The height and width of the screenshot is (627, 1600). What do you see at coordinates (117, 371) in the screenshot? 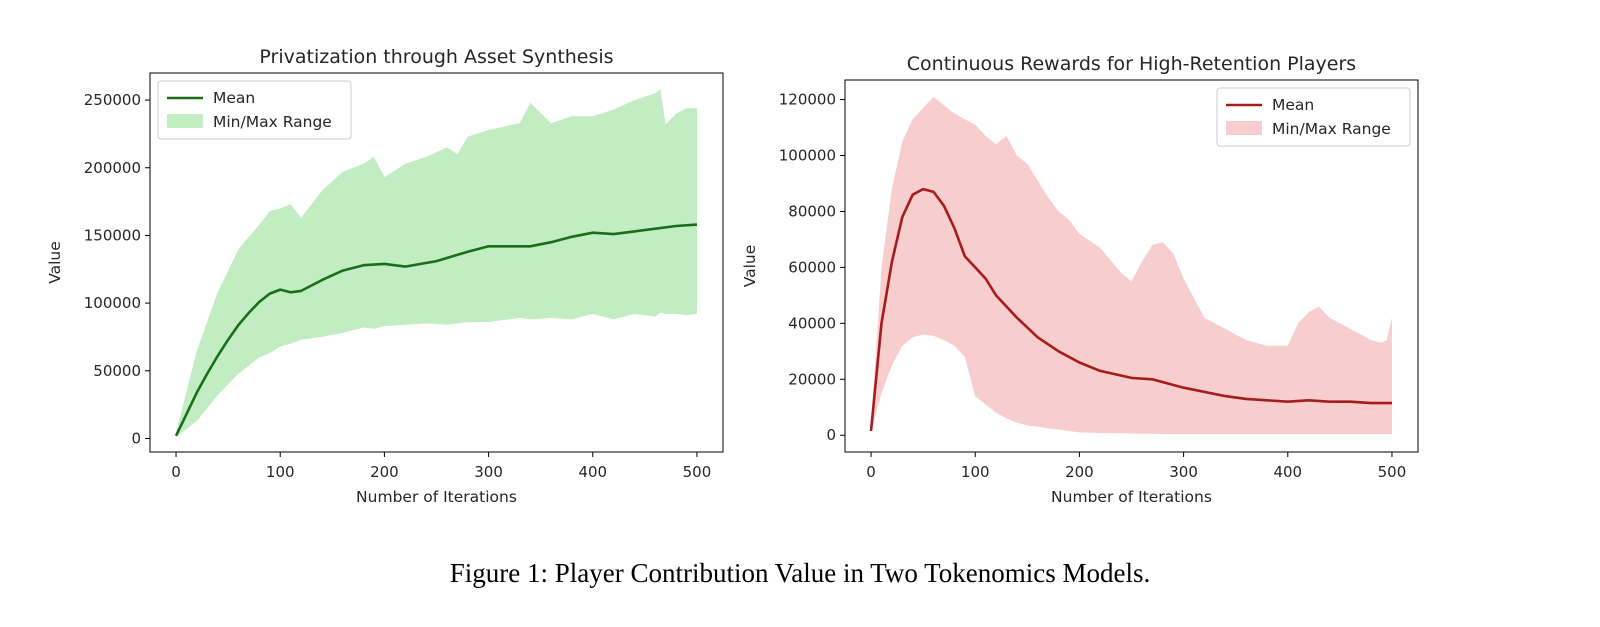
I see `y-tick-label: 50000` at bounding box center [117, 371].